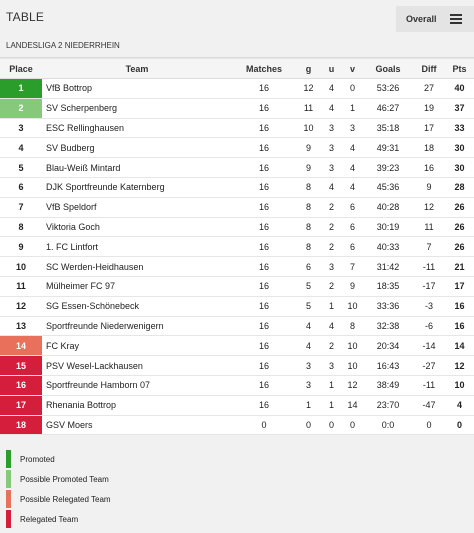 The image size is (474, 533). I want to click on overall-button: Overall, so click(421, 19).